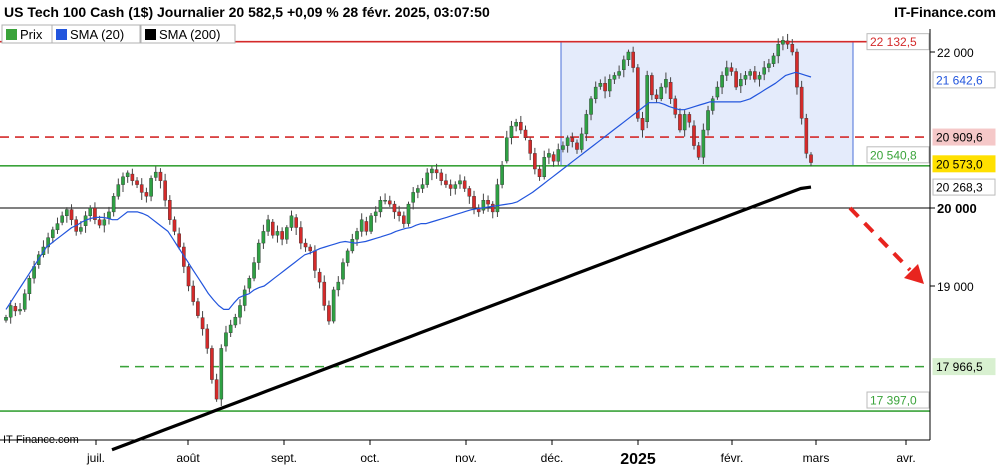 Image resolution: width=1001 pixels, height=469 pixels. I want to click on price-tag-label: 17 397,0, so click(893, 401).